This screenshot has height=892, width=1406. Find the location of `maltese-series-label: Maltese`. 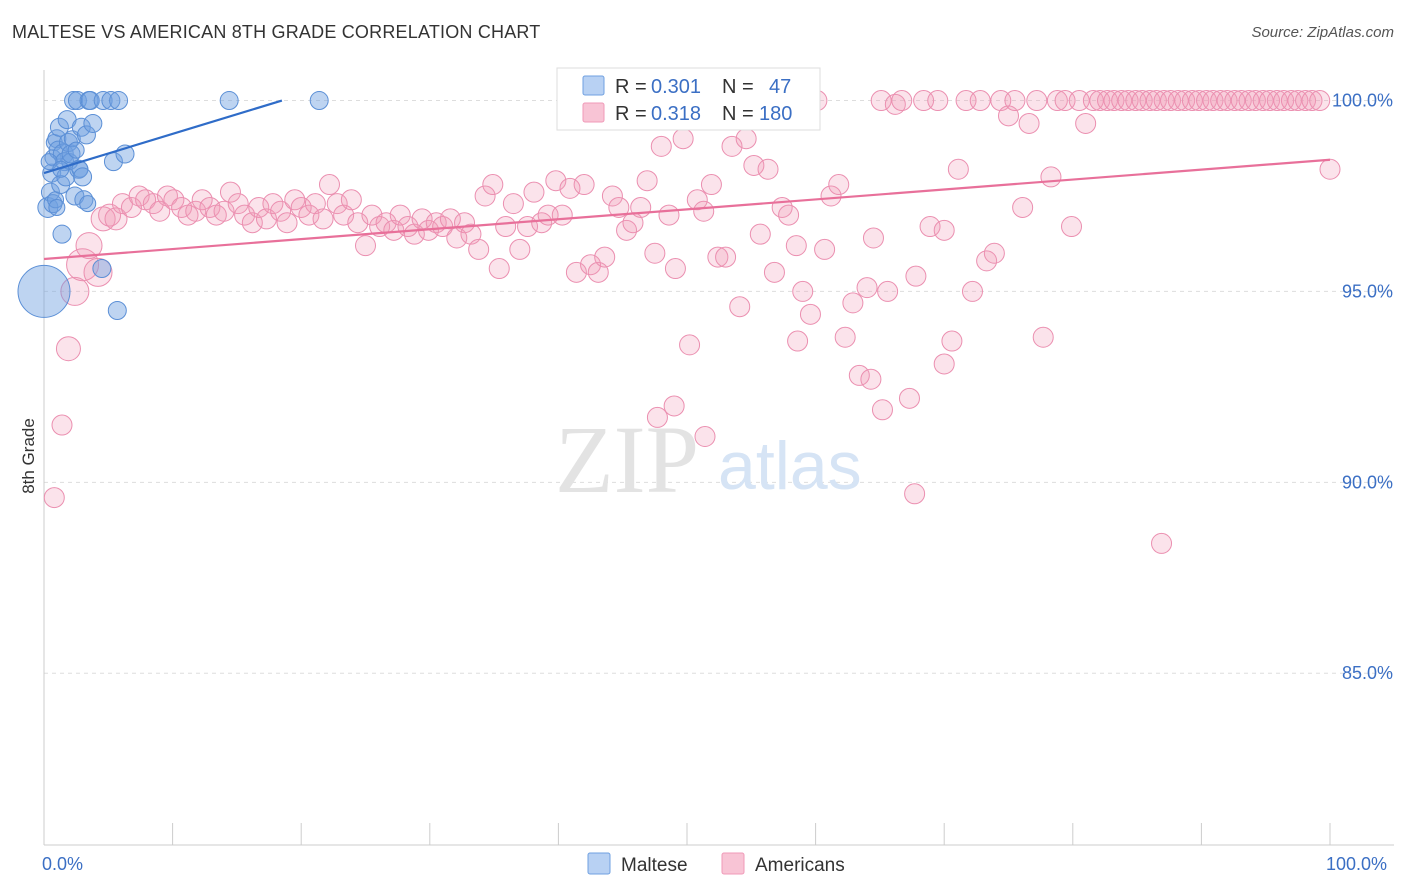

maltese-series-label: Maltese is located at coordinates (654, 865).